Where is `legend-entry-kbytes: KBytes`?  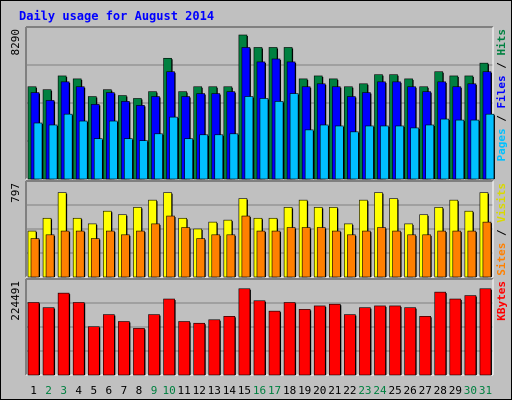 legend-entry-kbytes: KBytes is located at coordinates (501, 301).